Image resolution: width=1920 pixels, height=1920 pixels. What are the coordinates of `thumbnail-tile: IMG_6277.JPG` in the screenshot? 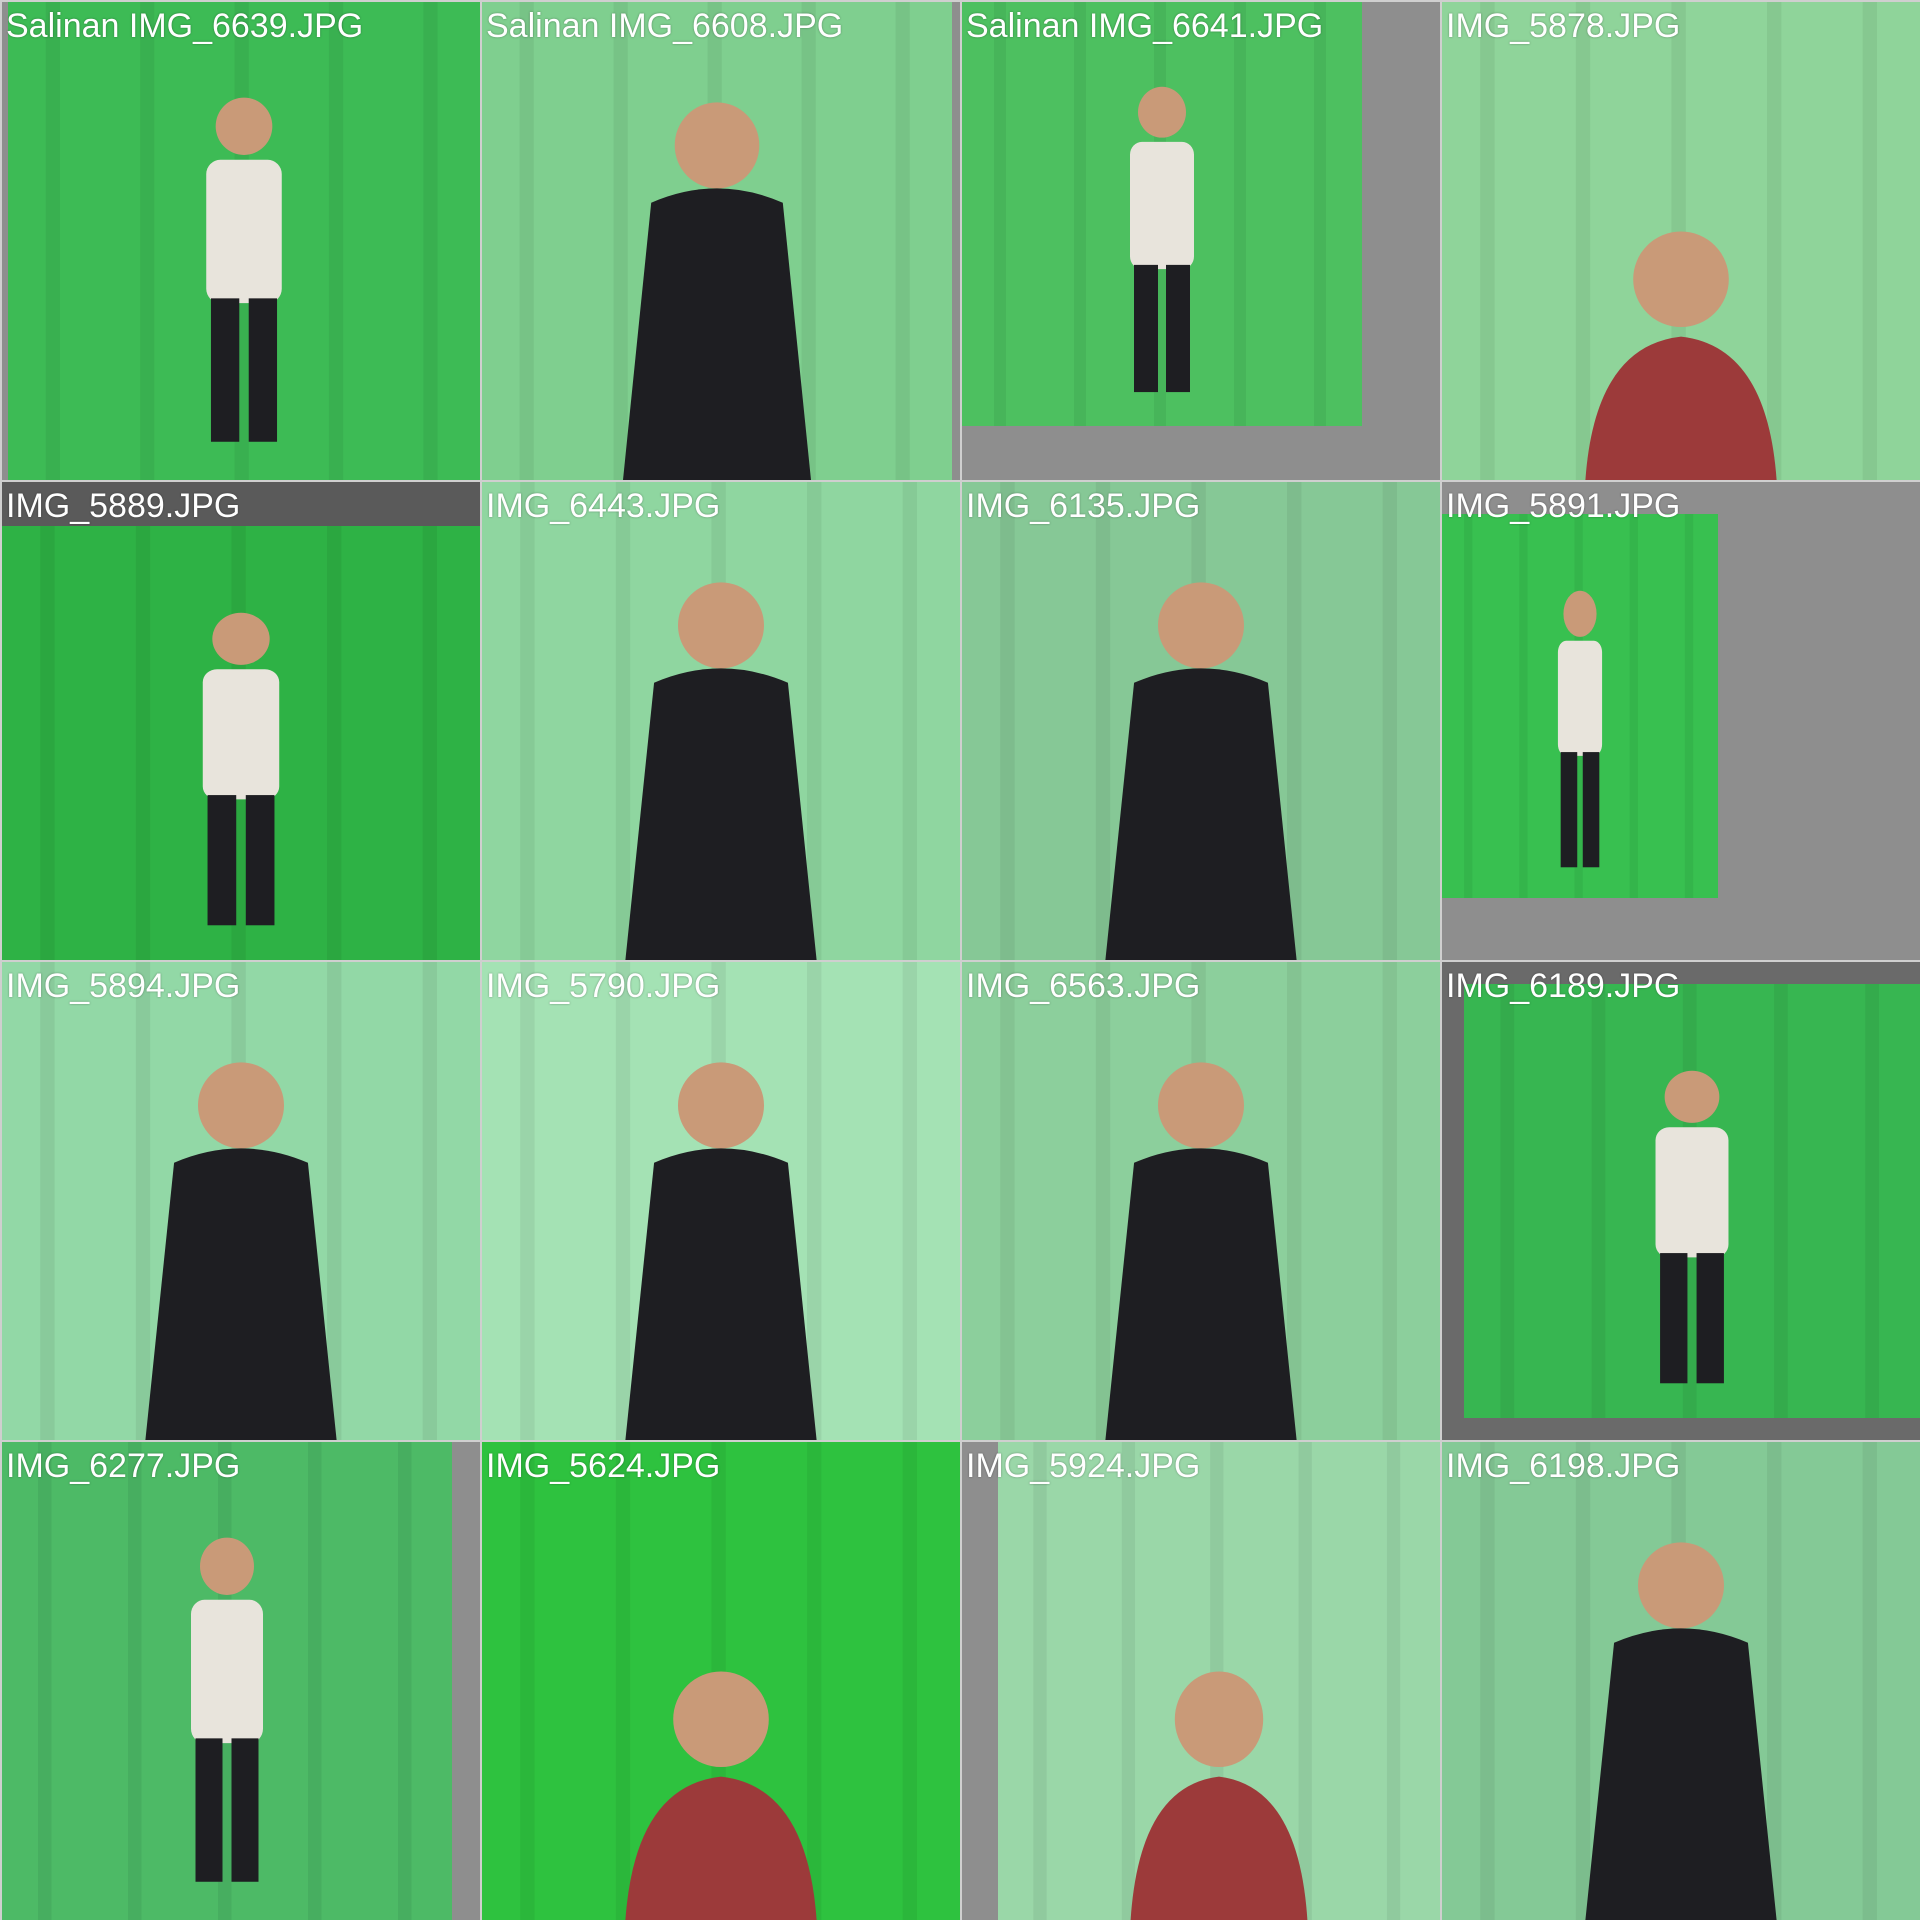 It's located at (241, 1681).